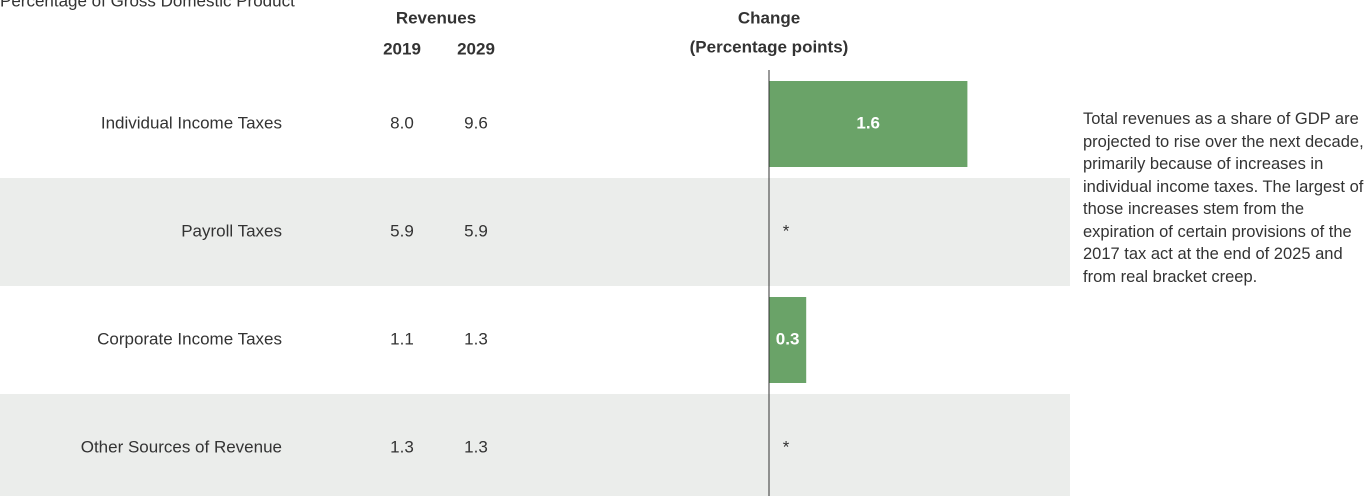 The height and width of the screenshot is (496, 1366). Describe the element at coordinates (189, 338) in the screenshot. I see `category-label: Corporate Income Taxes` at that location.